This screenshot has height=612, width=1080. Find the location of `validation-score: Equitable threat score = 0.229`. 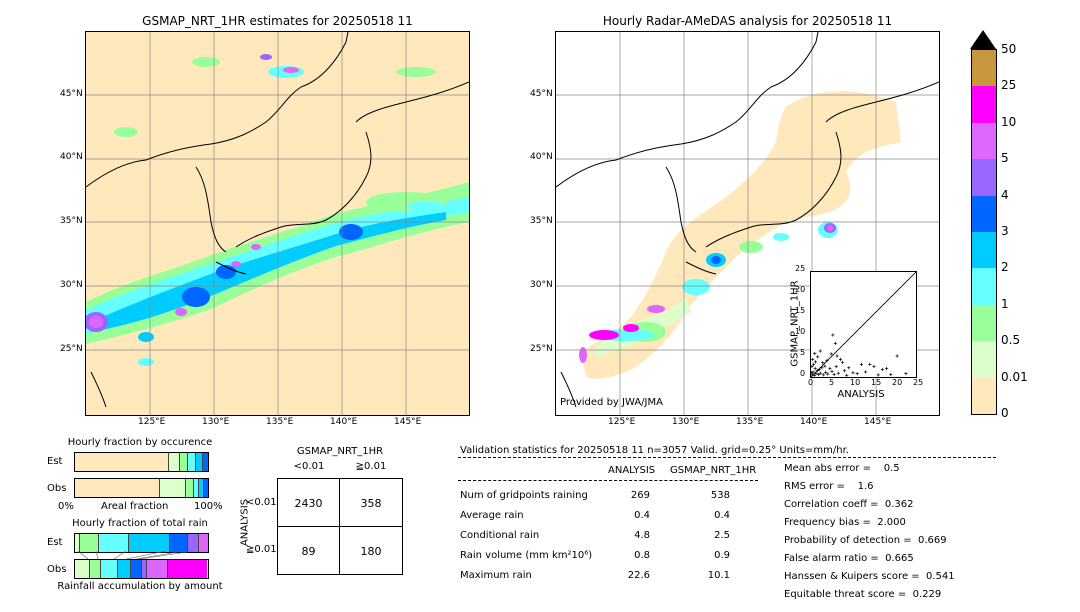

validation-score: Equitable threat score = 0.229 is located at coordinates (863, 594).